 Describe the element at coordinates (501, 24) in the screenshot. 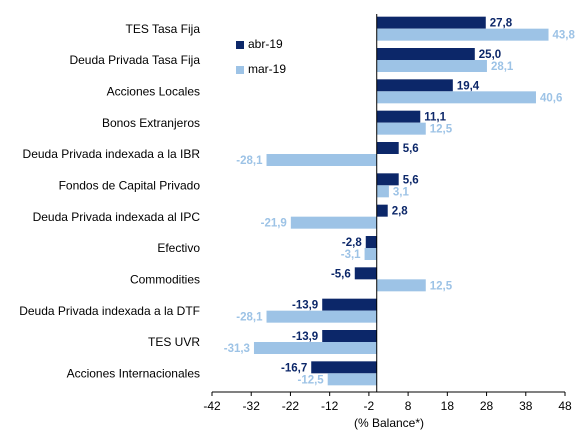

I see `value-label: 27,8` at that location.